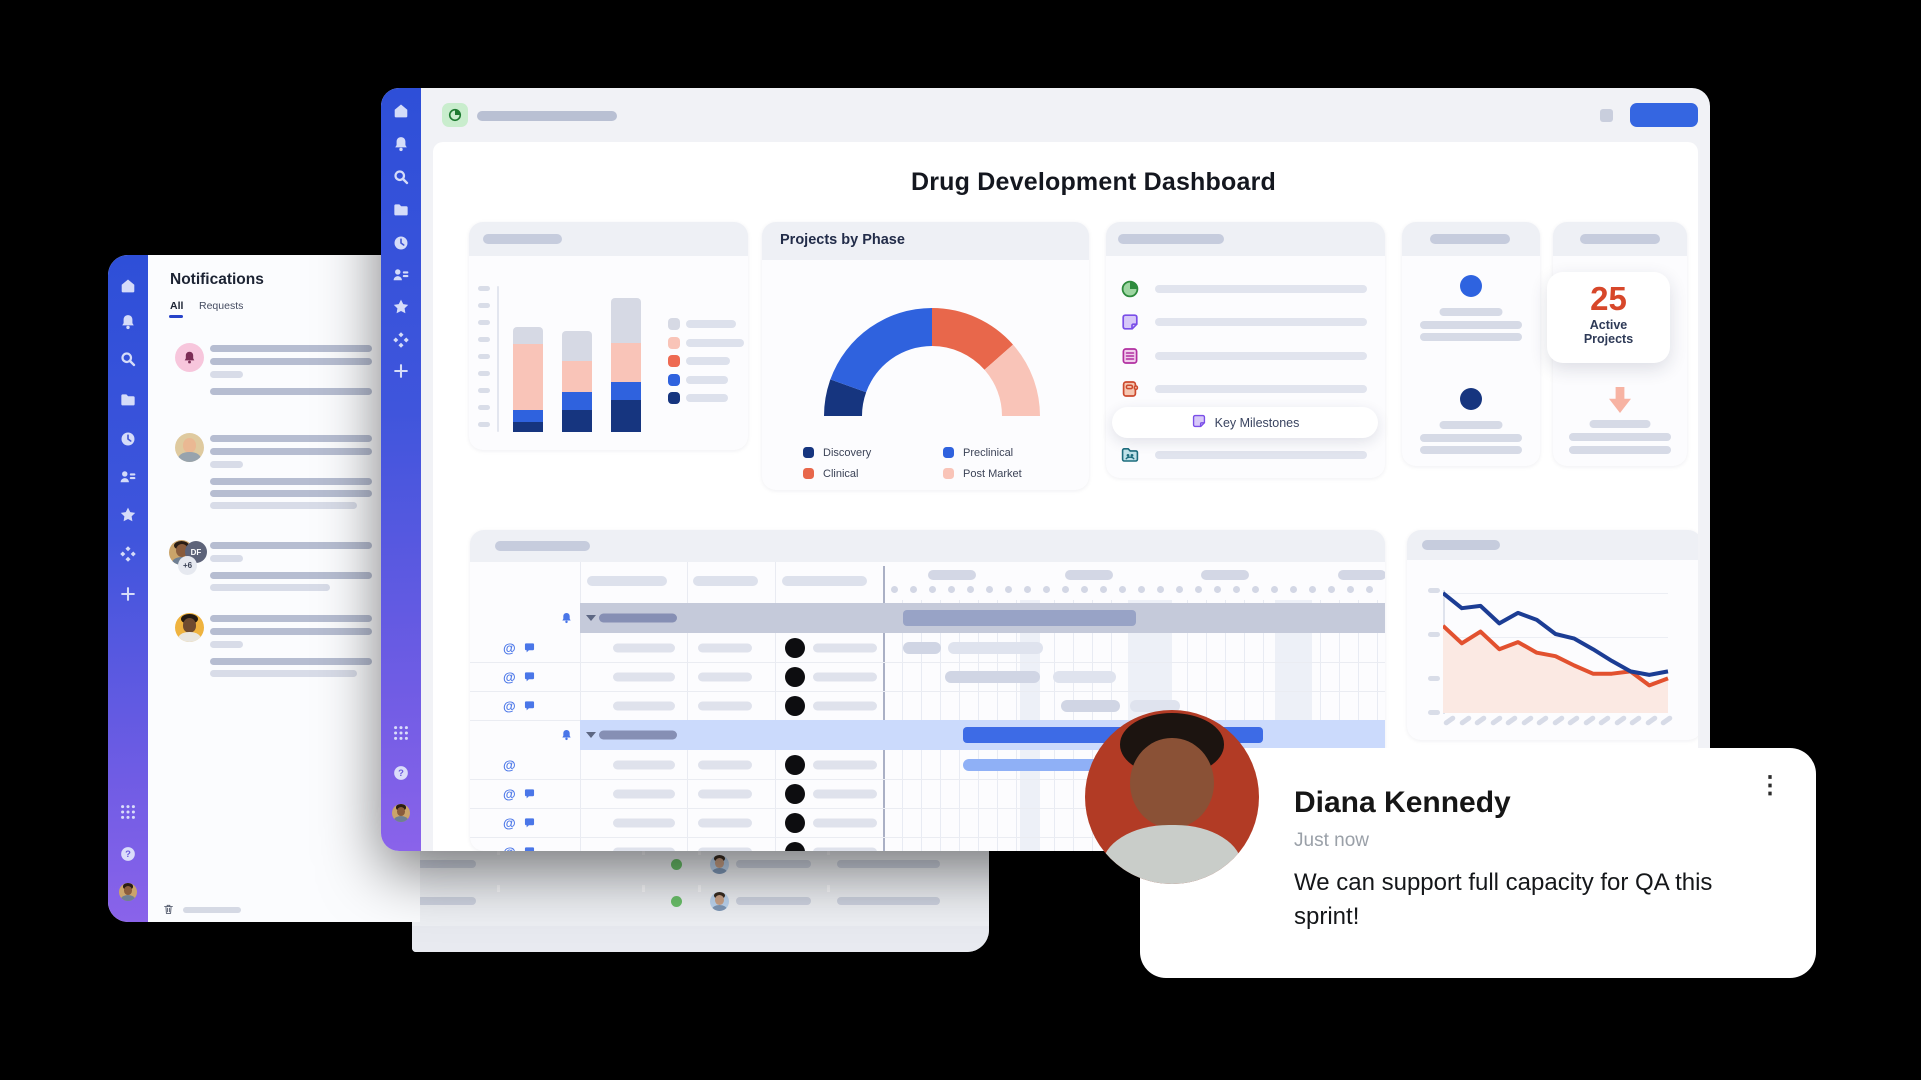  Describe the element at coordinates (217, 279) in the screenshot. I see `notifications-title: Notifications` at that location.